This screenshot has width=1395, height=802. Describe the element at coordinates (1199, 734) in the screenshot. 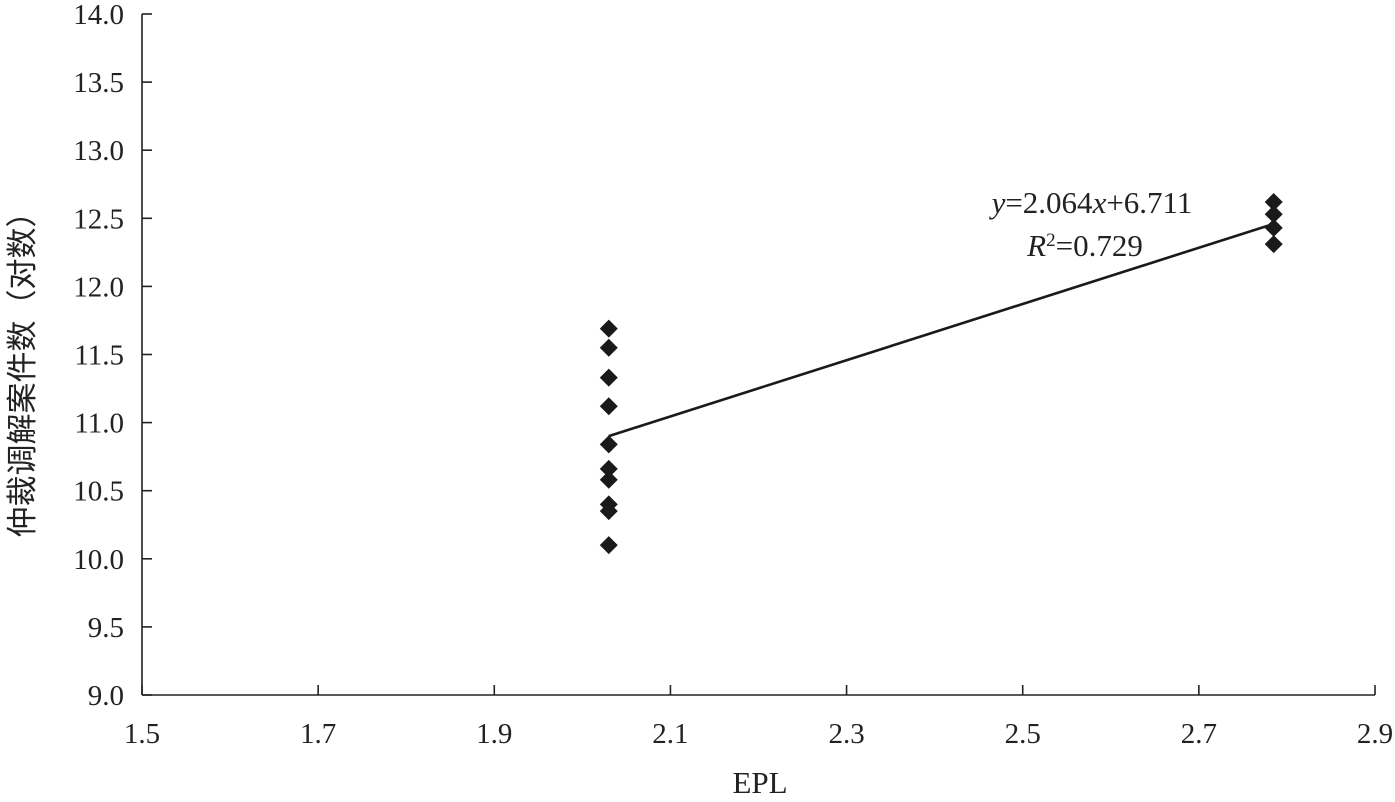

I see `x-tick-label: 2.7` at that location.